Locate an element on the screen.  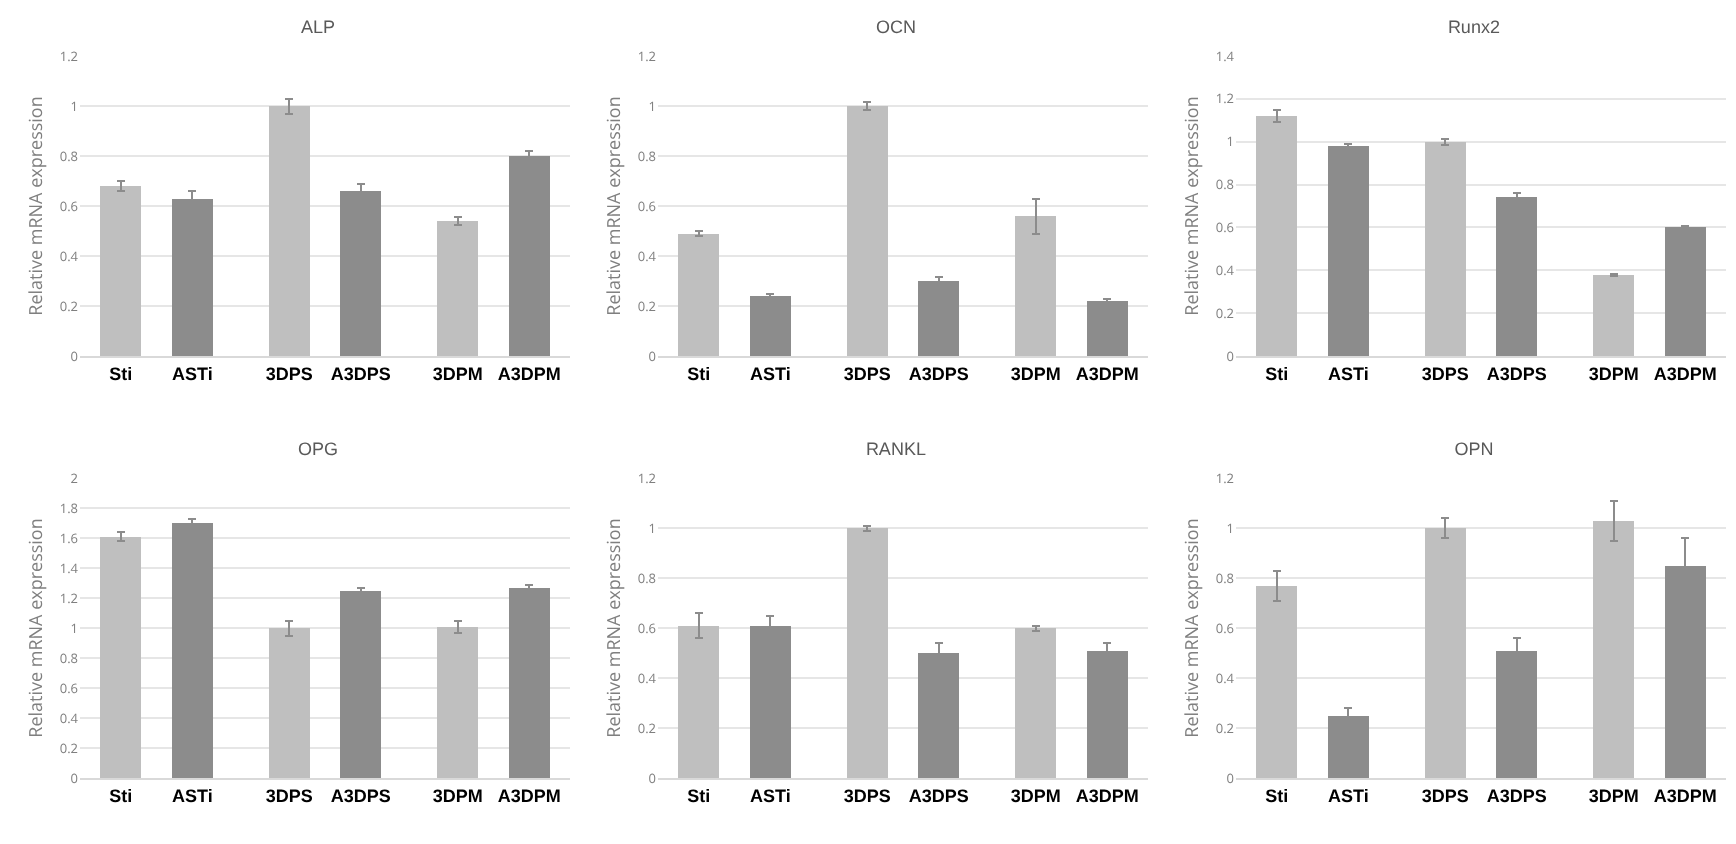
chart-title: ALP is located at coordinates (317, 27).